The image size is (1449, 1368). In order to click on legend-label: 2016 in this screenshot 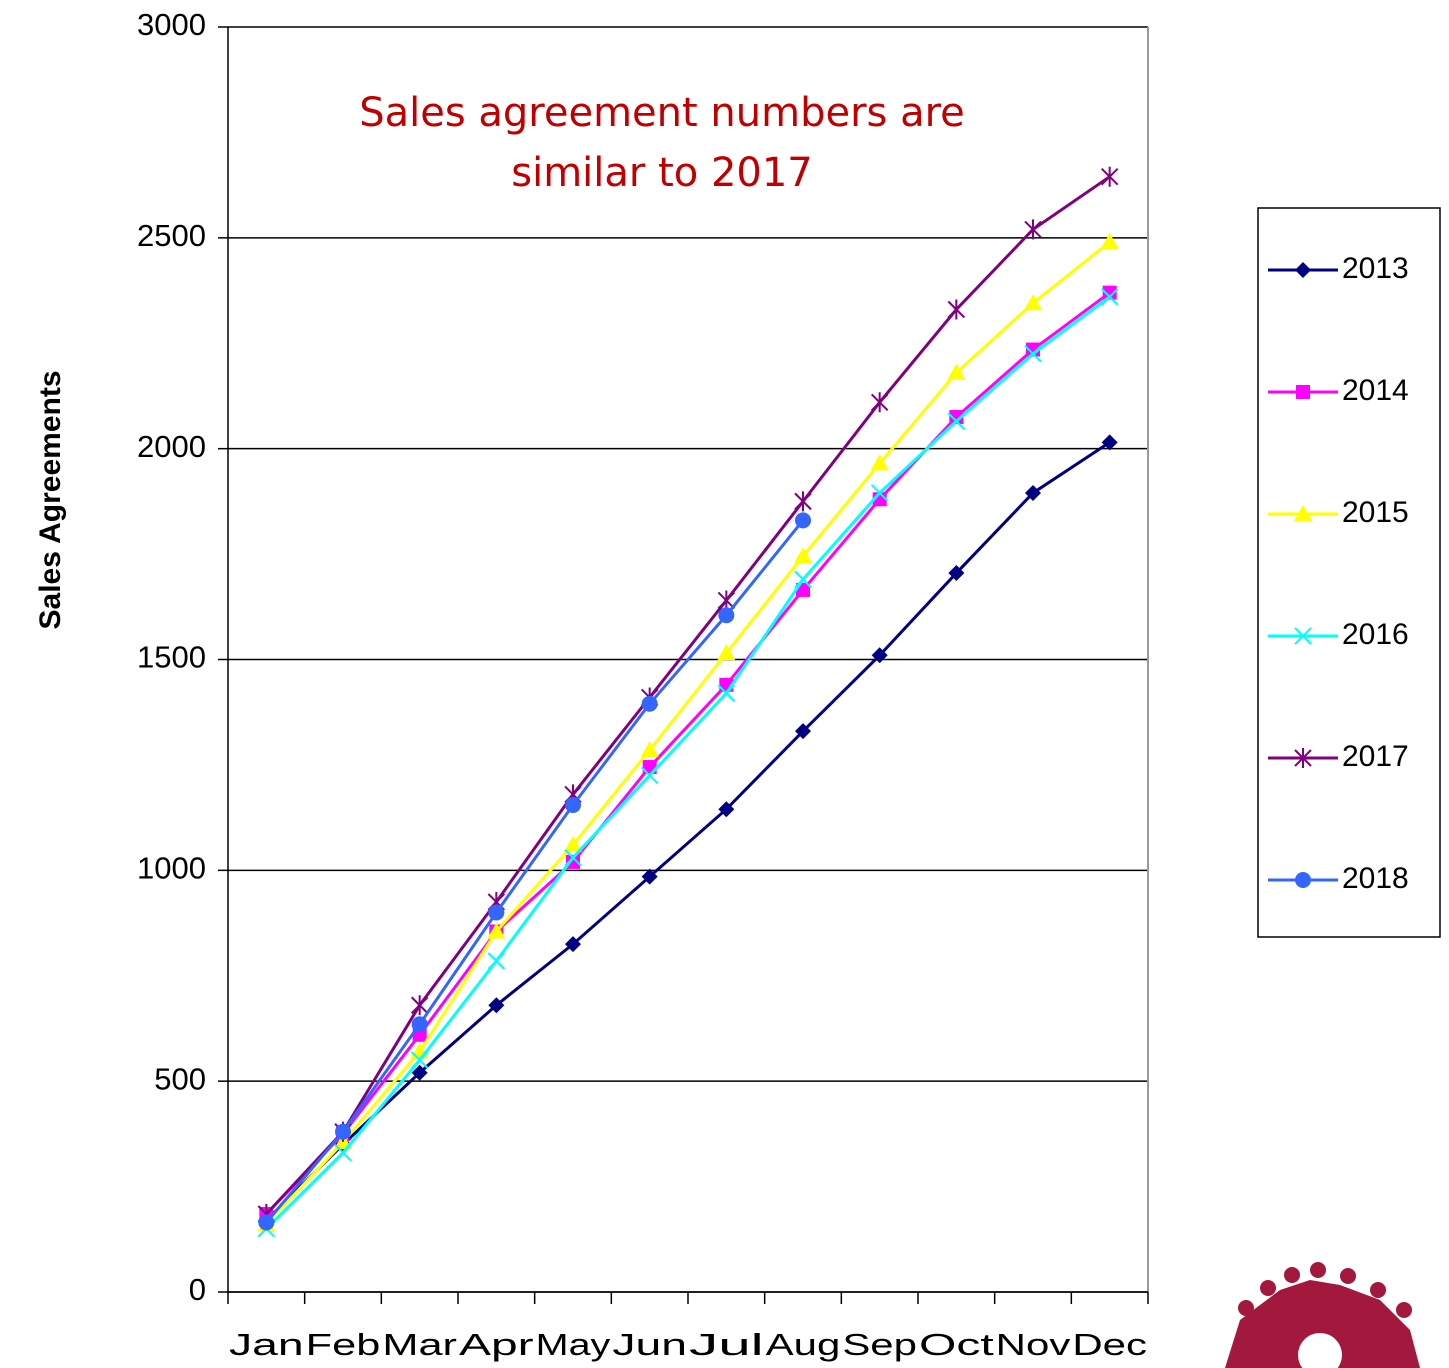, I will do `click(1375, 634)`.